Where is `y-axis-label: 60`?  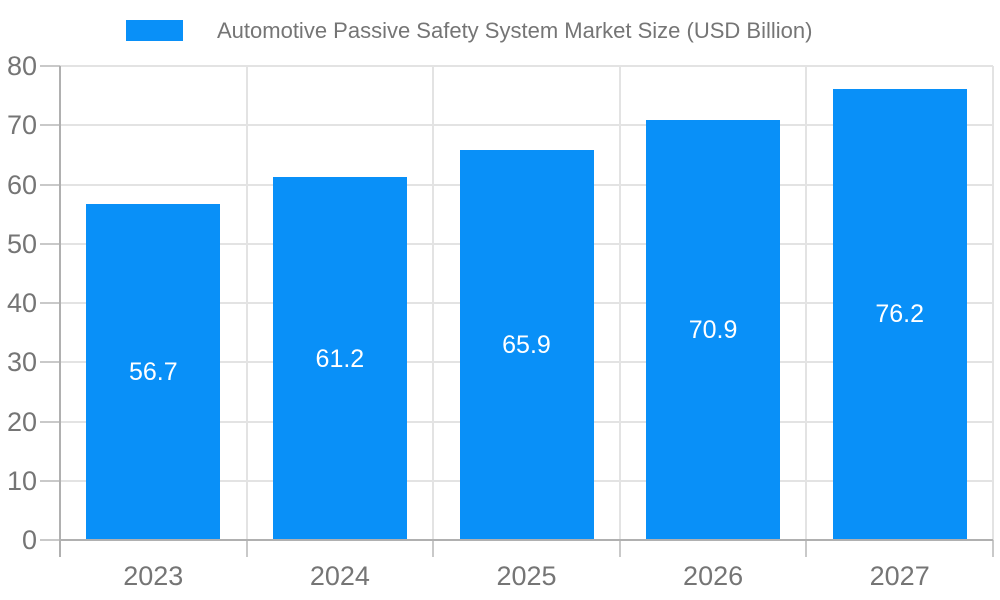
y-axis-label: 60 is located at coordinates (21, 184).